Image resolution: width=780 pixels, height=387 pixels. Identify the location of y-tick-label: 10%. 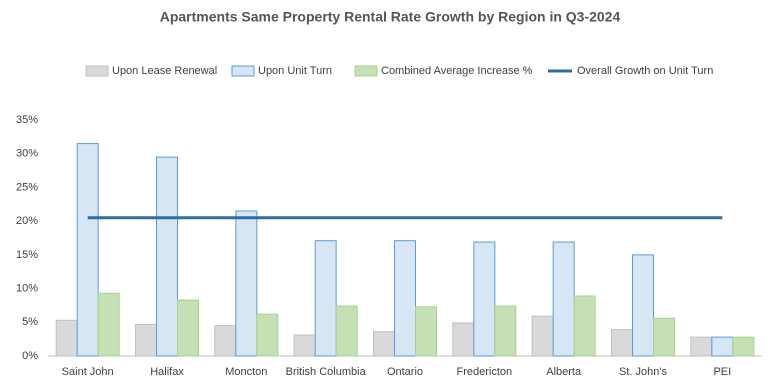
(27, 288).